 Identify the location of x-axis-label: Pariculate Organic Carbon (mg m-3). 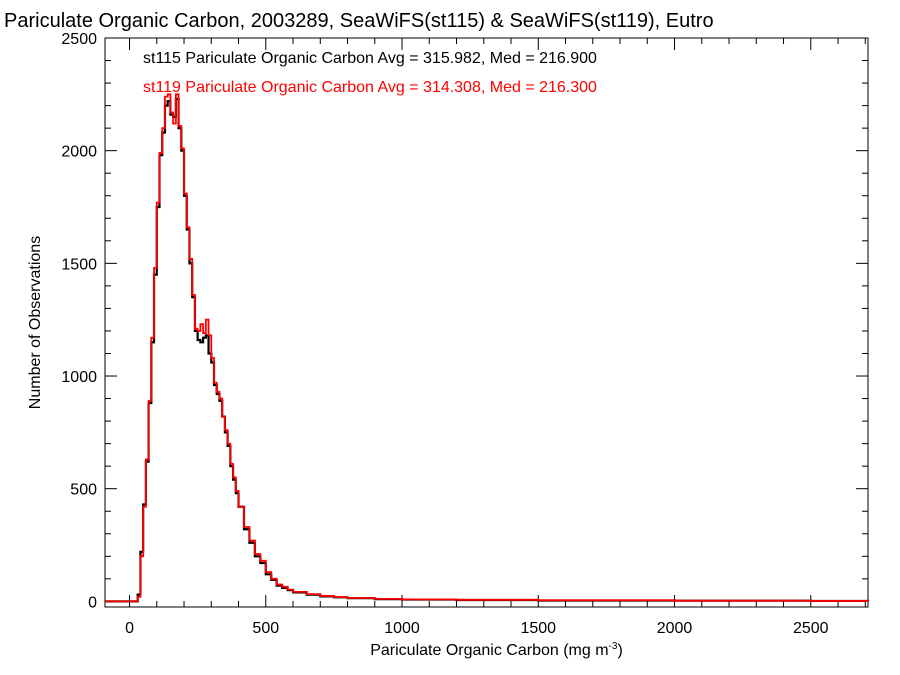
(496, 650).